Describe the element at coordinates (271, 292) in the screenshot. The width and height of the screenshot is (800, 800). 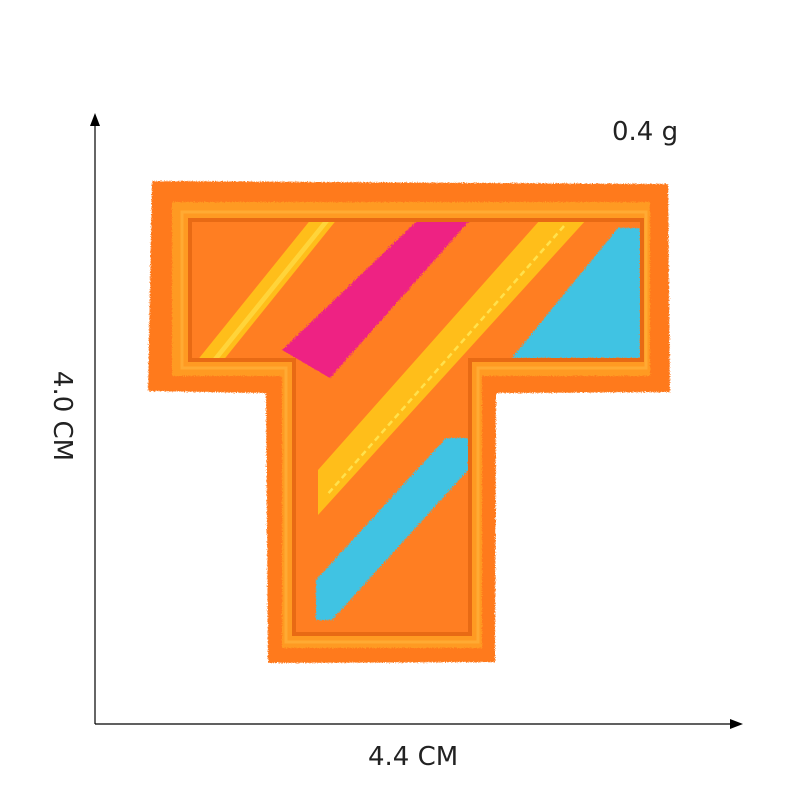
I see `stripe-yellow-1-edge` at that location.